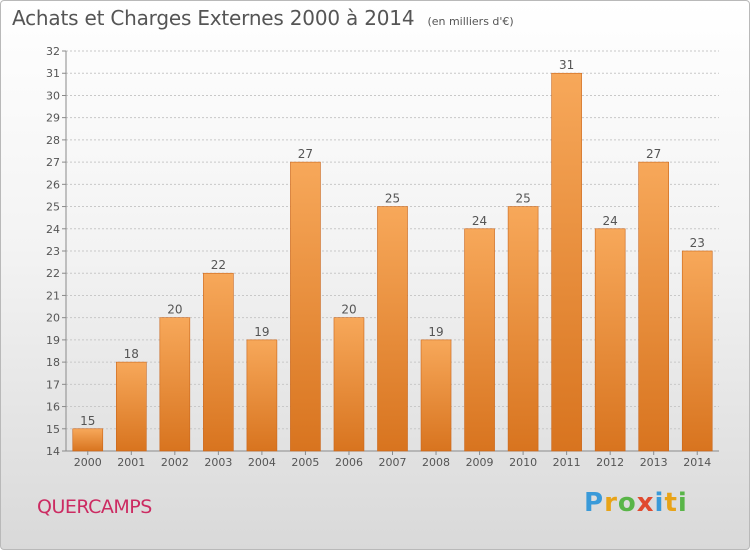 The height and width of the screenshot is (550, 750). I want to click on logo-letter: o, so click(627, 503).